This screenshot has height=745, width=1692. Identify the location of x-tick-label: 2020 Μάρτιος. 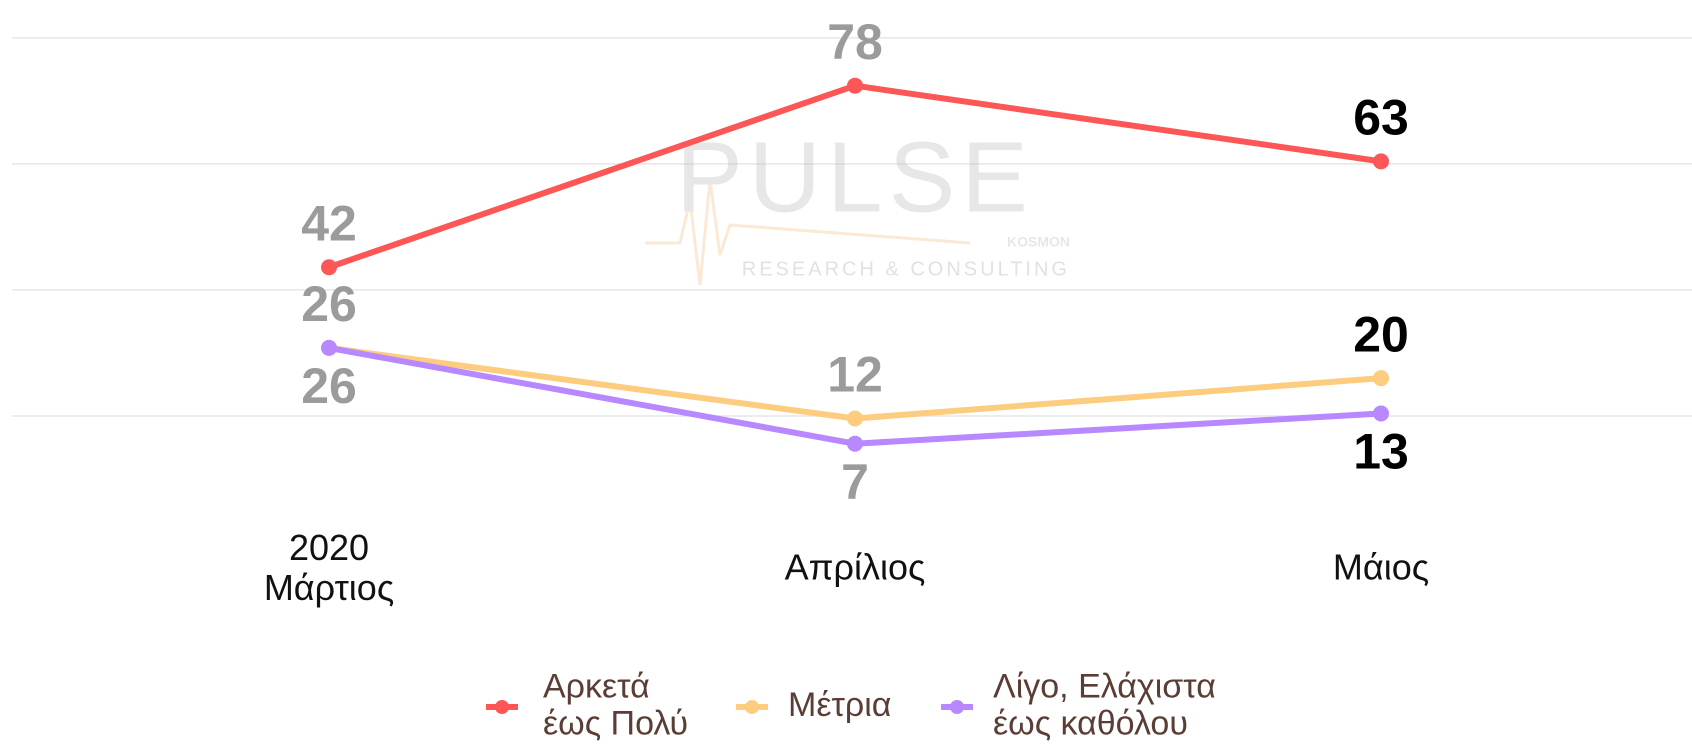
(329, 567).